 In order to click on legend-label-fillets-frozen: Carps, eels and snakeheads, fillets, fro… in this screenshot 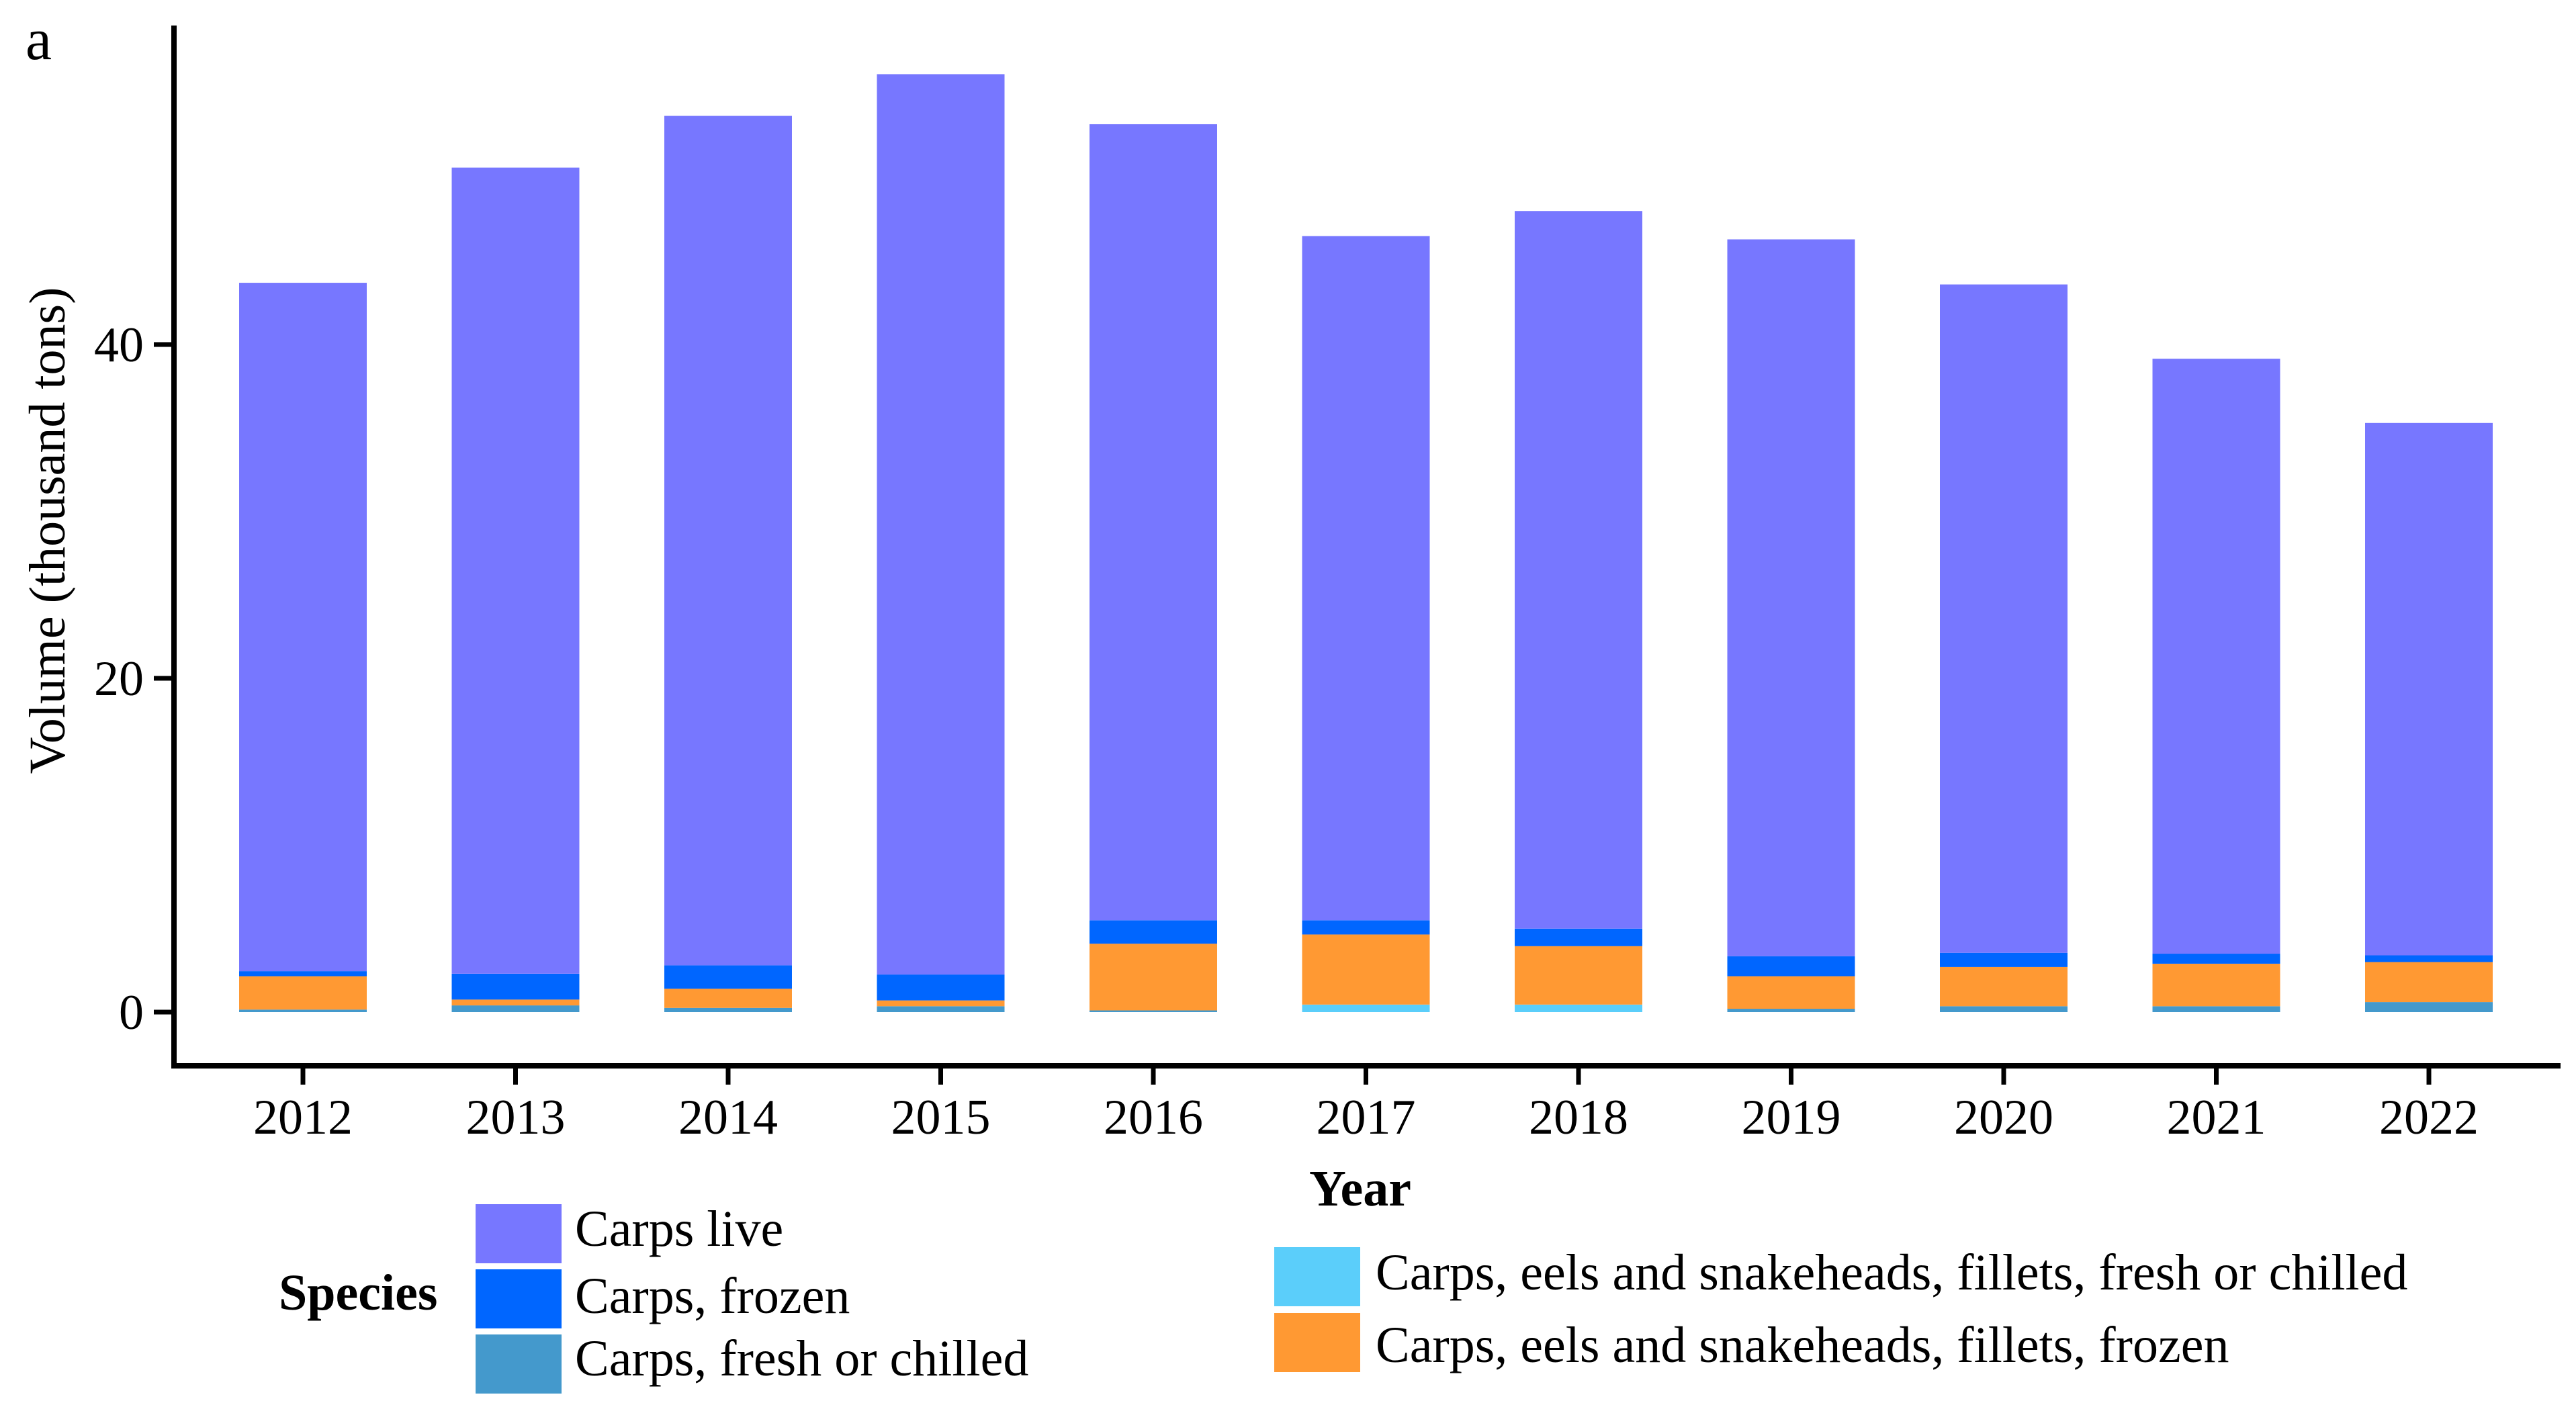, I will do `click(1802, 1345)`.